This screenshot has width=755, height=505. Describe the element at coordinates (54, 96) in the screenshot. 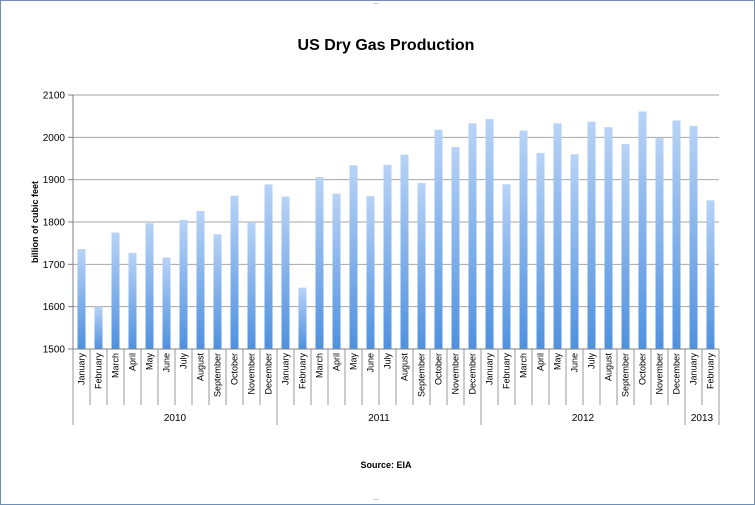

I see `y-tick-label: 2100` at that location.